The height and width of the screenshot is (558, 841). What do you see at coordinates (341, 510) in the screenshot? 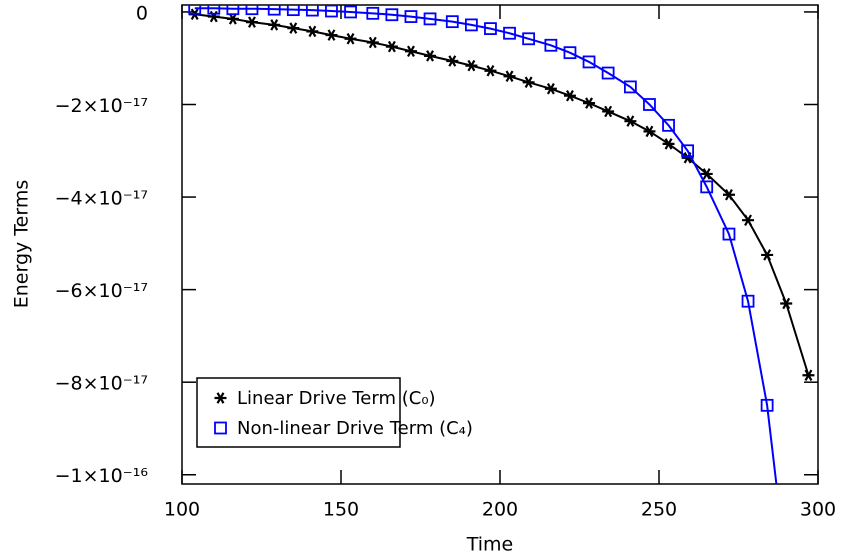
I see `x-tick-label: 150` at bounding box center [341, 510].